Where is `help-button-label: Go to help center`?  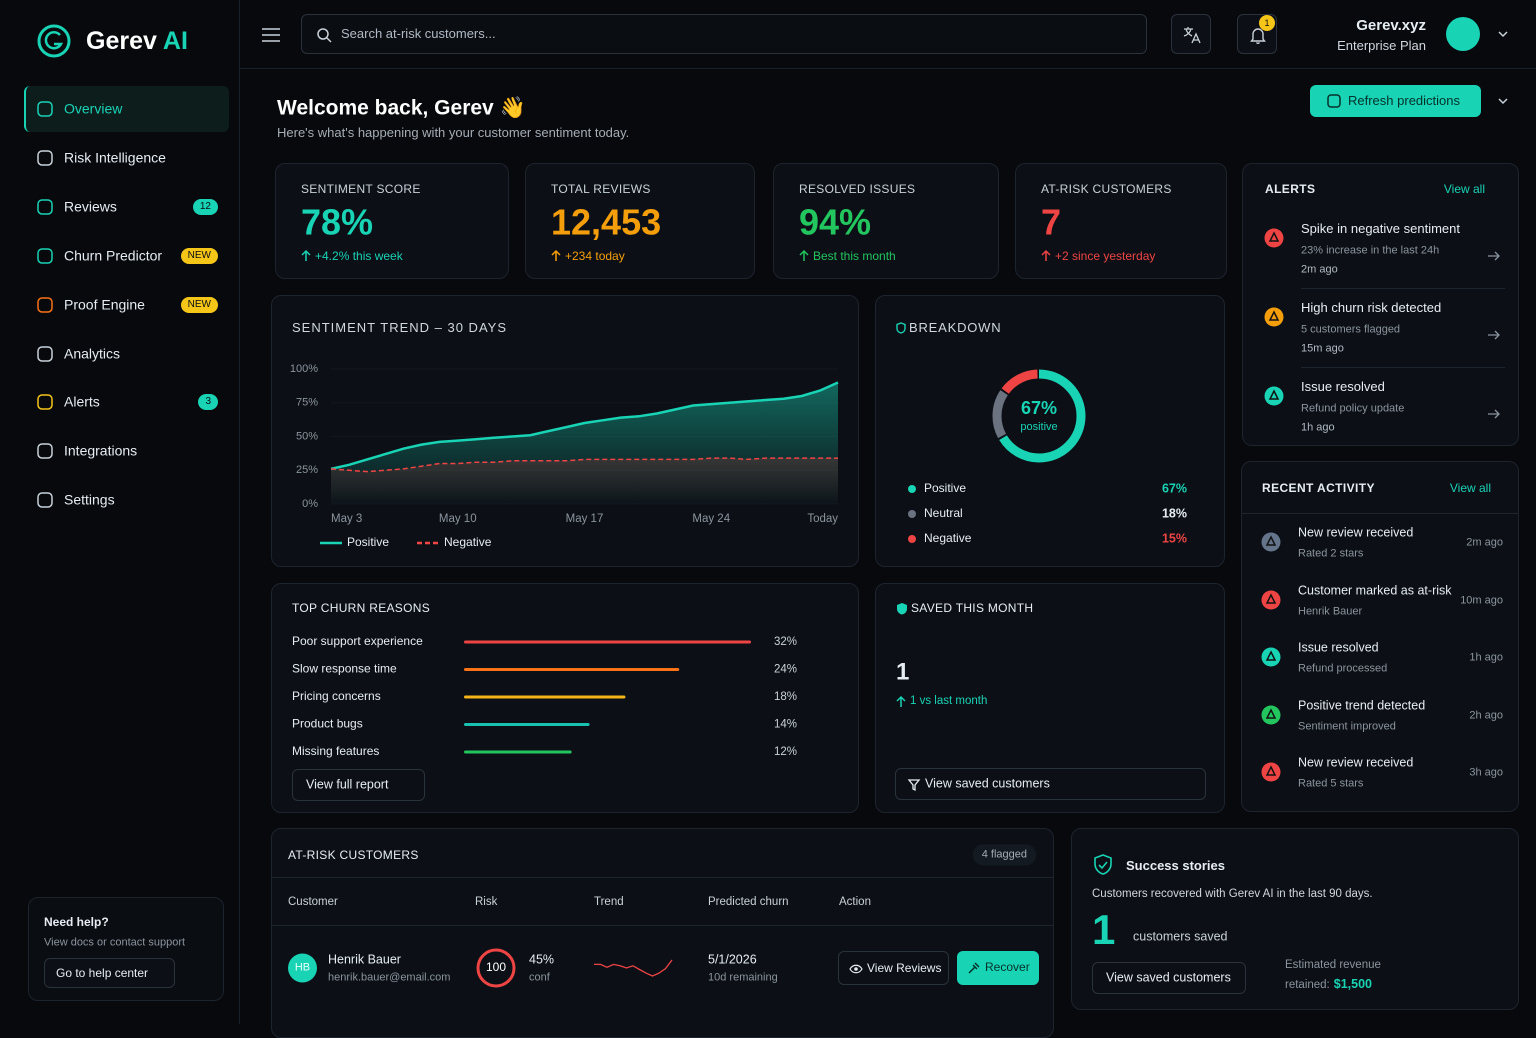 help-button-label: Go to help center is located at coordinates (102, 972).